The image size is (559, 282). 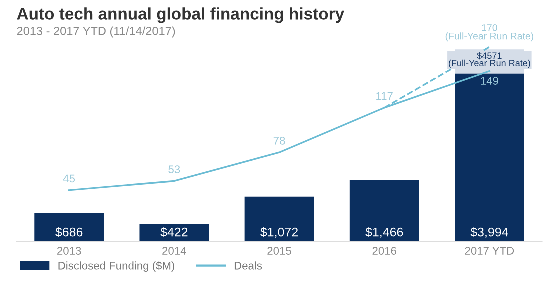 I want to click on x-tick-label: 2016, so click(x=384, y=251).